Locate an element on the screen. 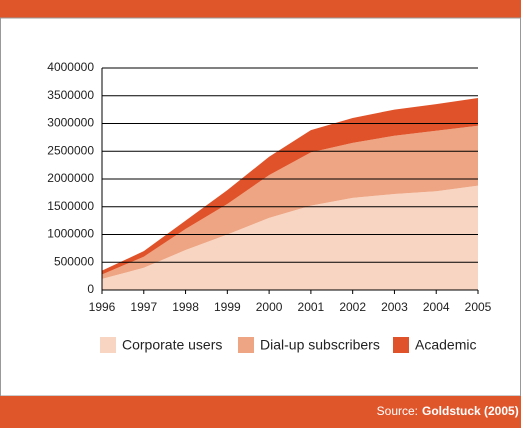  y-tick-label: 1500000 is located at coordinates (70, 206).